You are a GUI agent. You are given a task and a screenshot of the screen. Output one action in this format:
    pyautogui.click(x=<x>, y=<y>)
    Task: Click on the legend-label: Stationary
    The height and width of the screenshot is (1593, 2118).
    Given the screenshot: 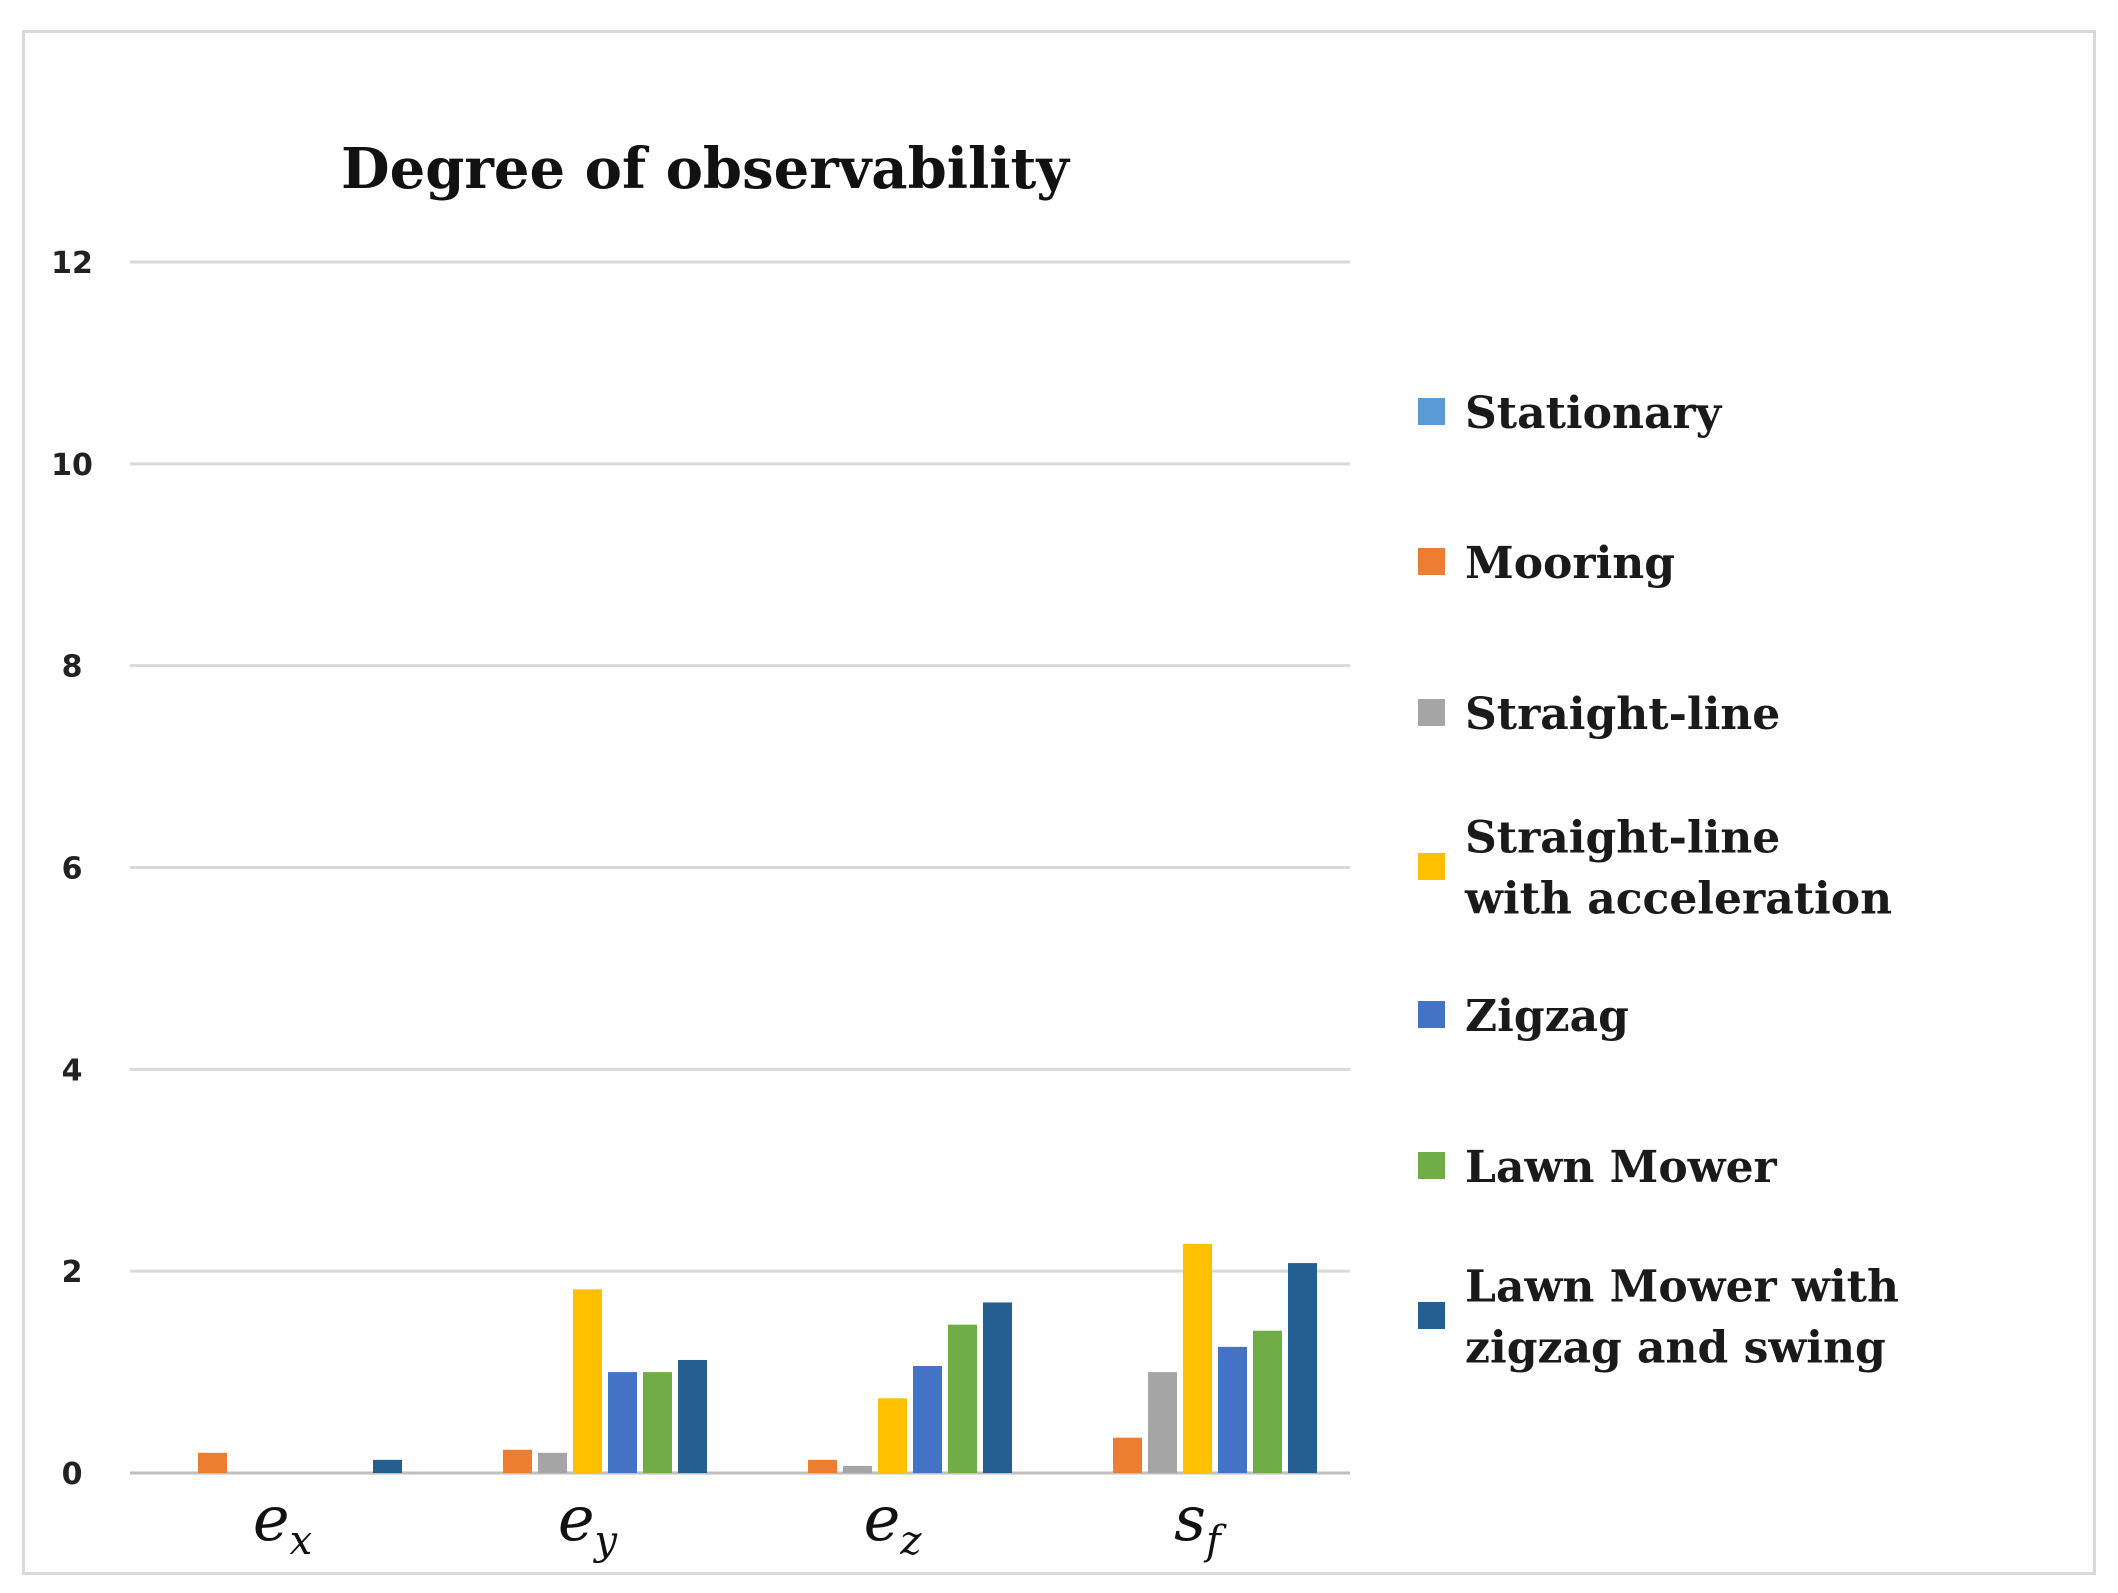 What is the action you would take?
    pyautogui.click(x=1594, y=413)
    